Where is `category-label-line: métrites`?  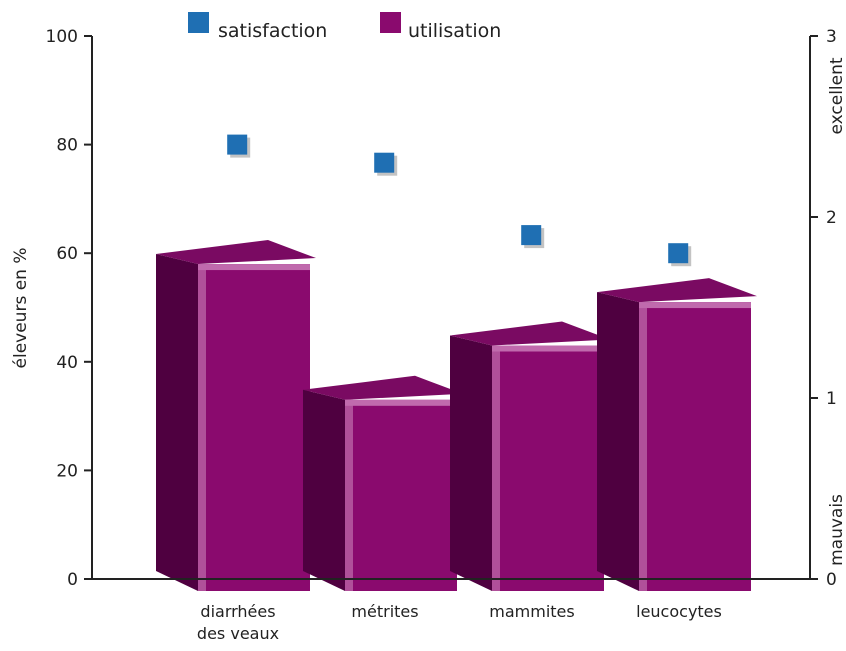 category-label-line: métrites is located at coordinates (384, 611).